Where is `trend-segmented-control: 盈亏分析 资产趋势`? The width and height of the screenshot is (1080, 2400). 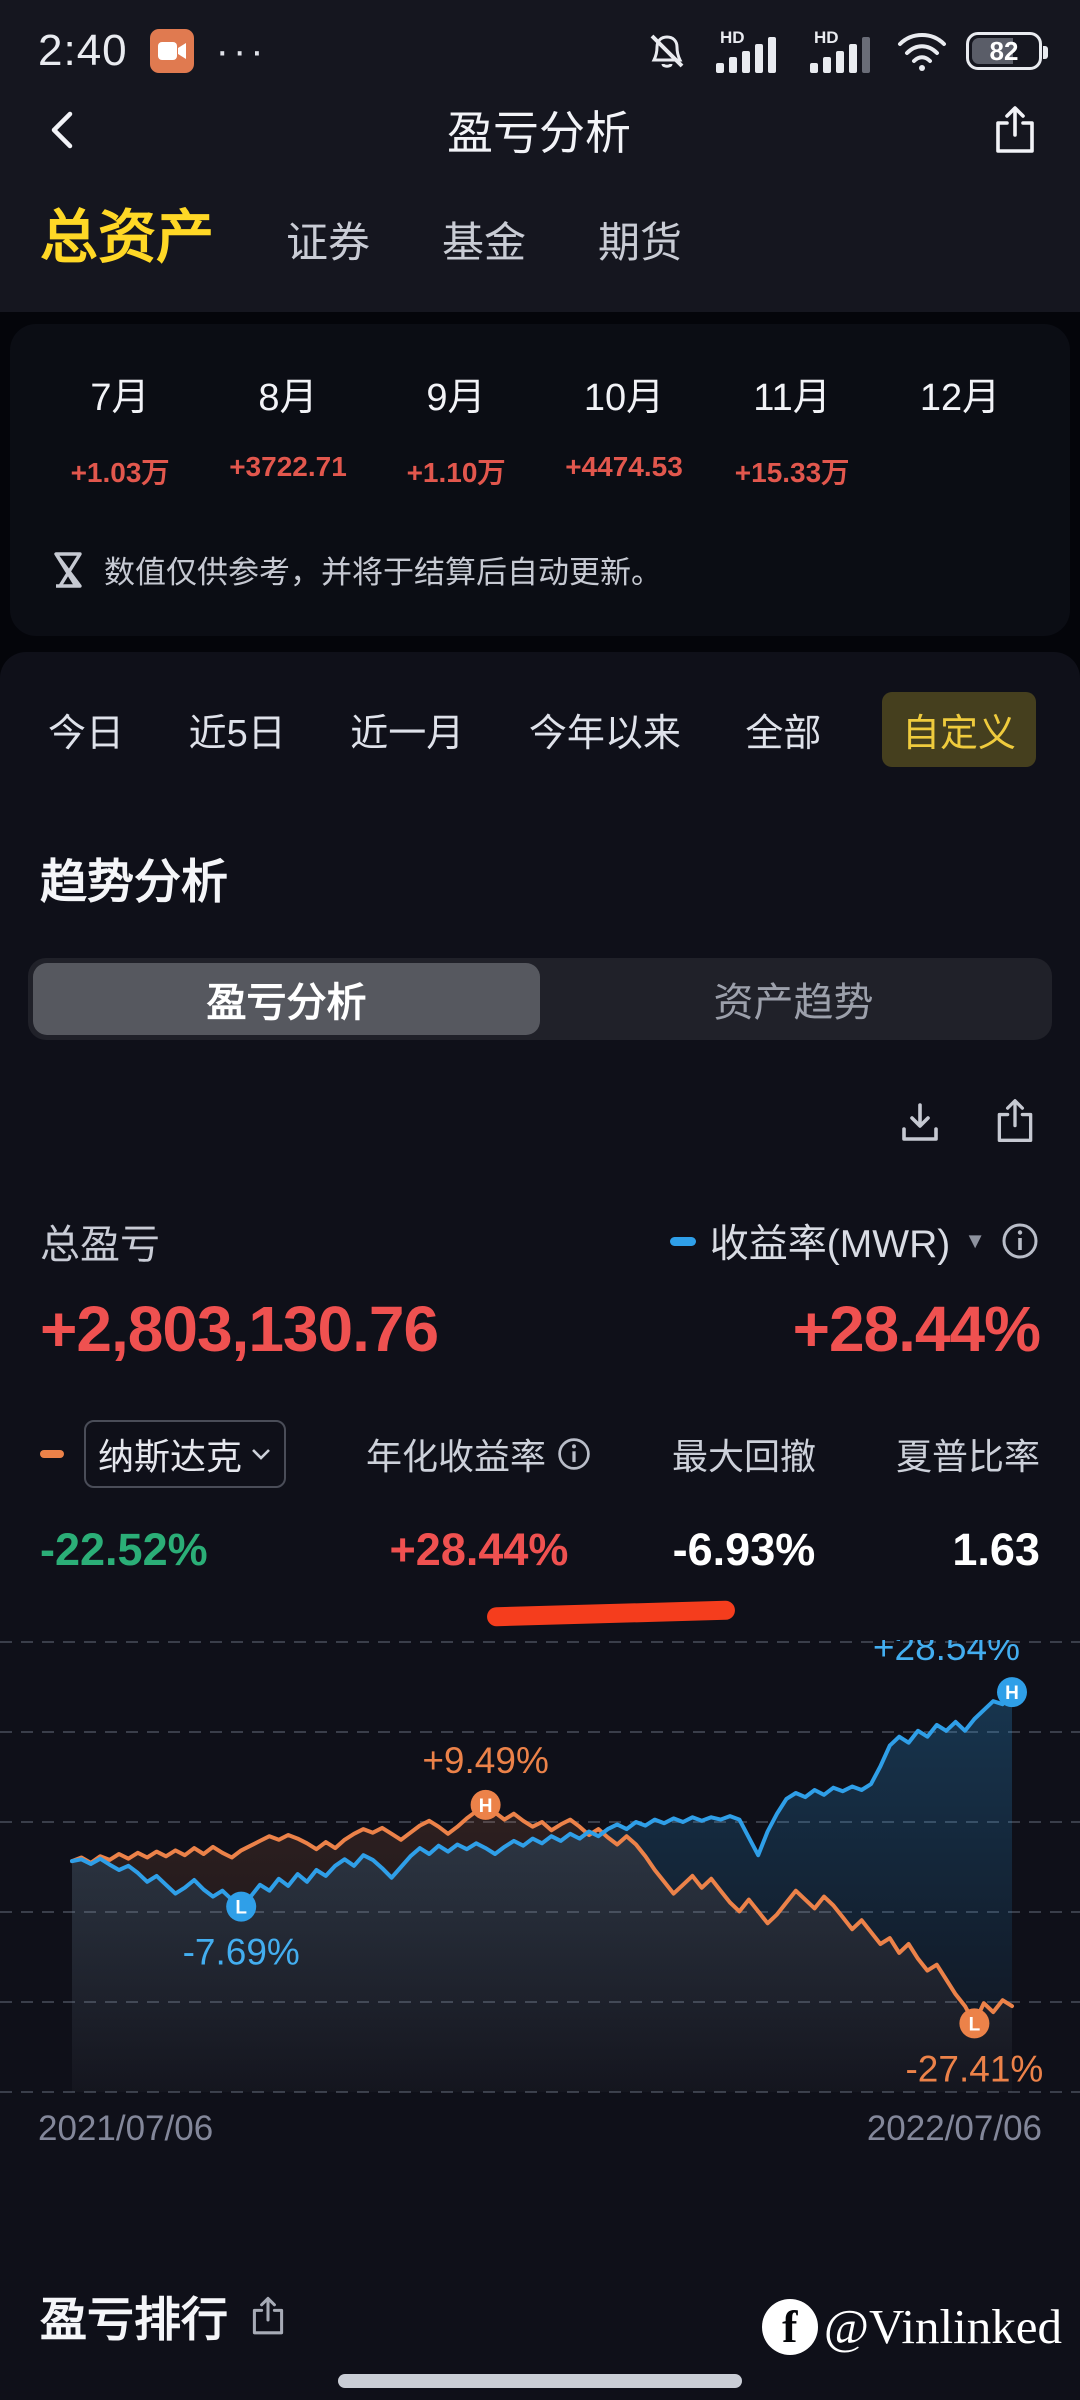 trend-segmented-control: 盈亏分析 资产趋势 is located at coordinates (540, 999).